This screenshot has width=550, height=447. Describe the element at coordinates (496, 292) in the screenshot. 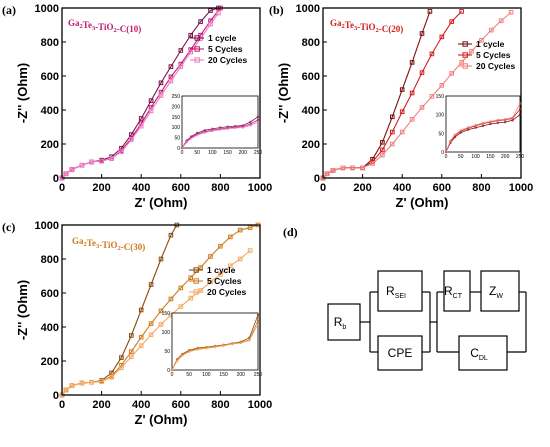

I see `zw-element-label: ZW` at that location.